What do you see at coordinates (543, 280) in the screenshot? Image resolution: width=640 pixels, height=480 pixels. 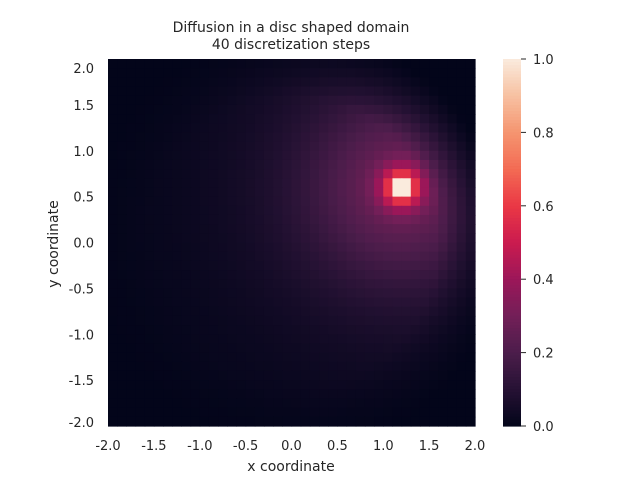 I see `colorbar-tick-label: 0.4` at bounding box center [543, 280].